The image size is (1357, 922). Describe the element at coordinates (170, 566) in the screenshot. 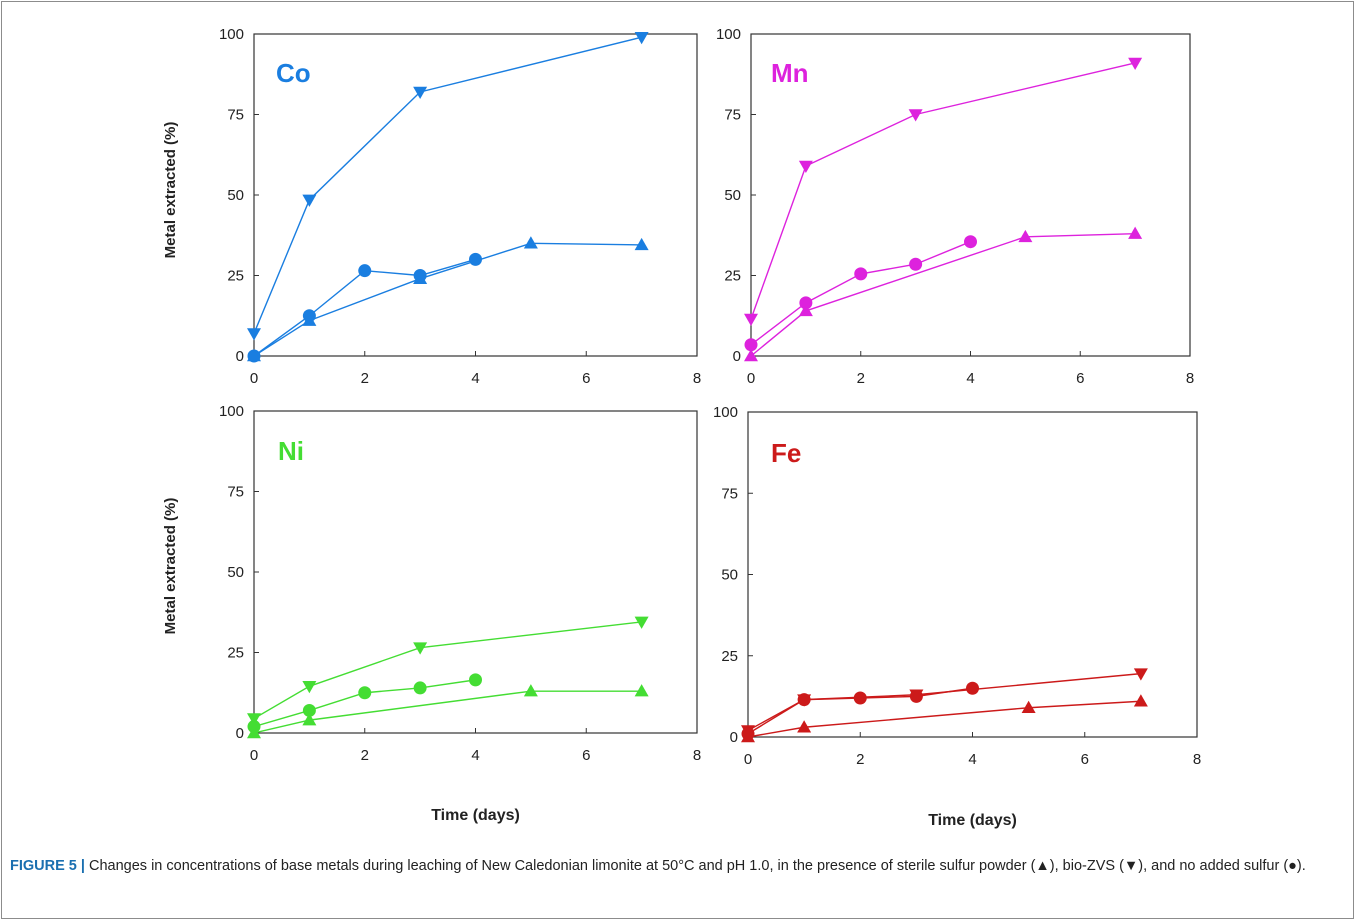

I see `y-axis-label-ni: Metal extracted (%)` at that location.